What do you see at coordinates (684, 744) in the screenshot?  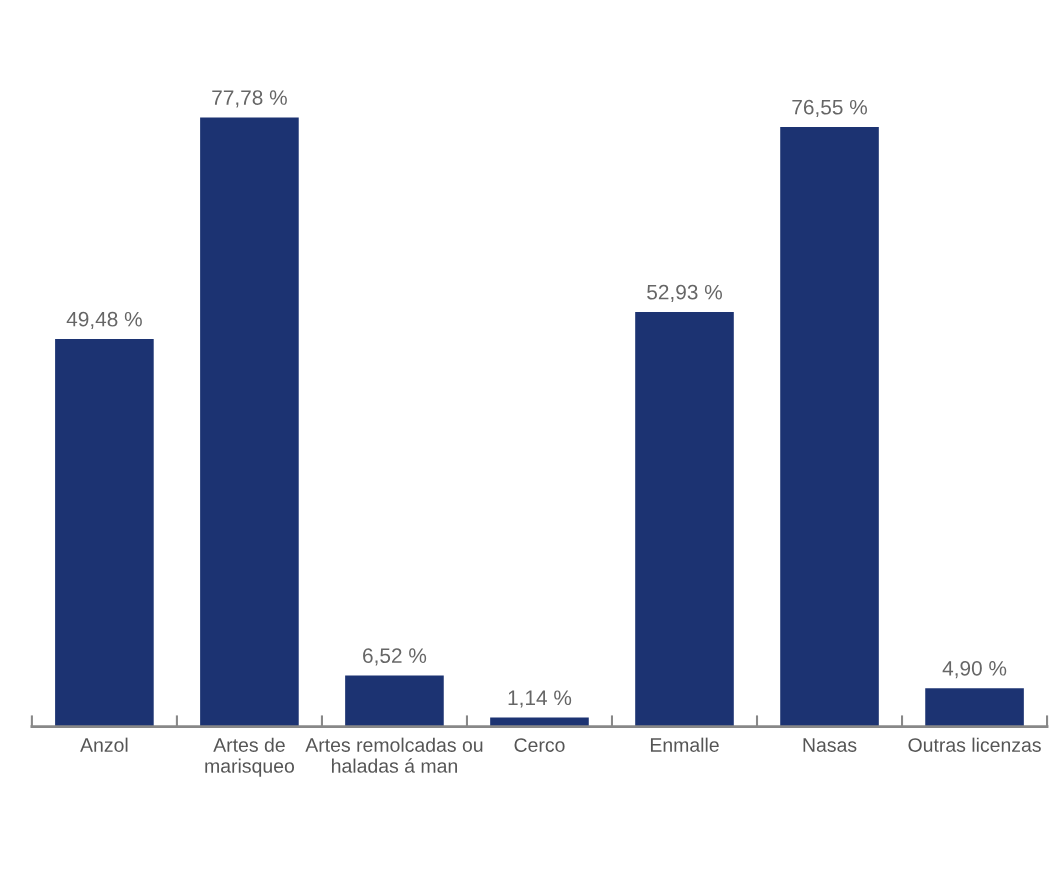 I see `x-tick-label: Enmalle` at bounding box center [684, 744].